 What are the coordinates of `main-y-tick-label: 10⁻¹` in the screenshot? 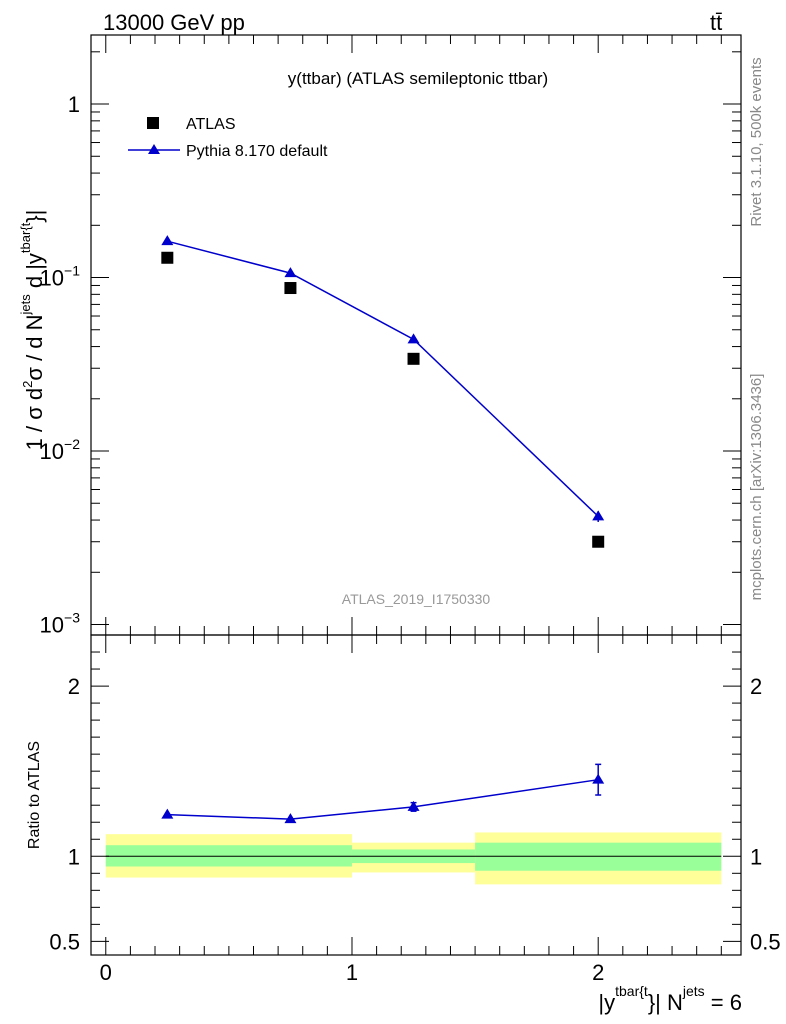 It's located at (60, 277).